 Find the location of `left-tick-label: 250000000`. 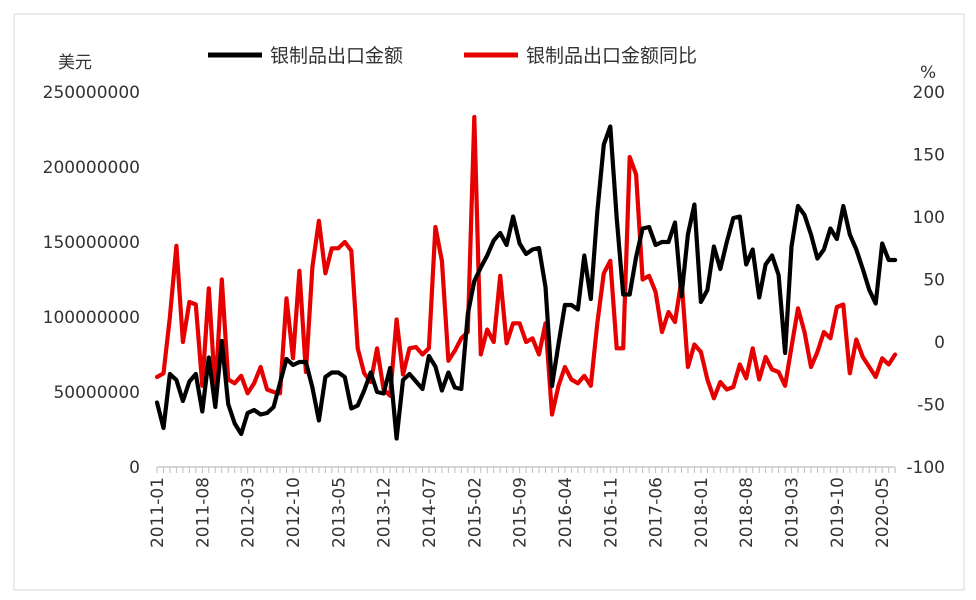

left-tick-label: 250000000 is located at coordinates (91, 93).